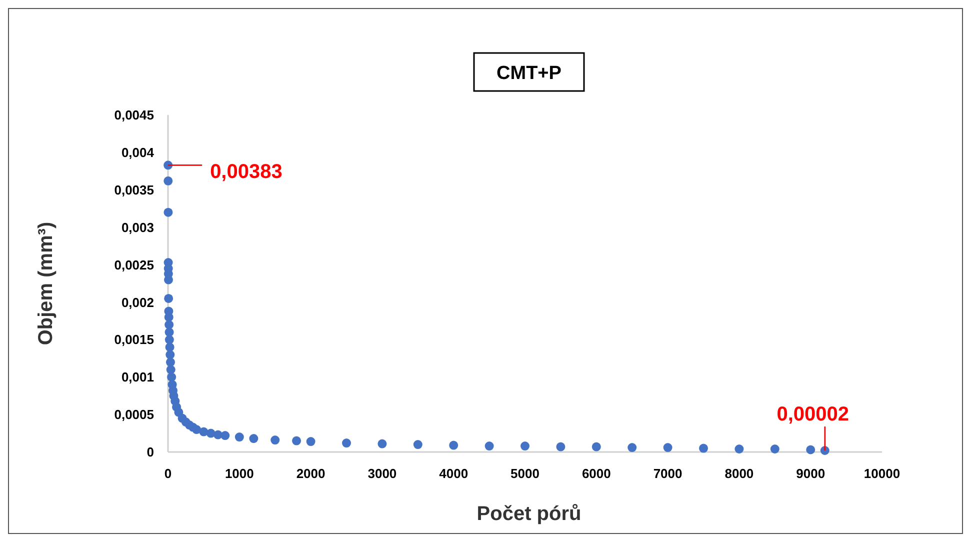 The height and width of the screenshot is (542, 971). What do you see at coordinates (138, 152) in the screenshot?
I see `y-tick-label: 0,004` at bounding box center [138, 152].